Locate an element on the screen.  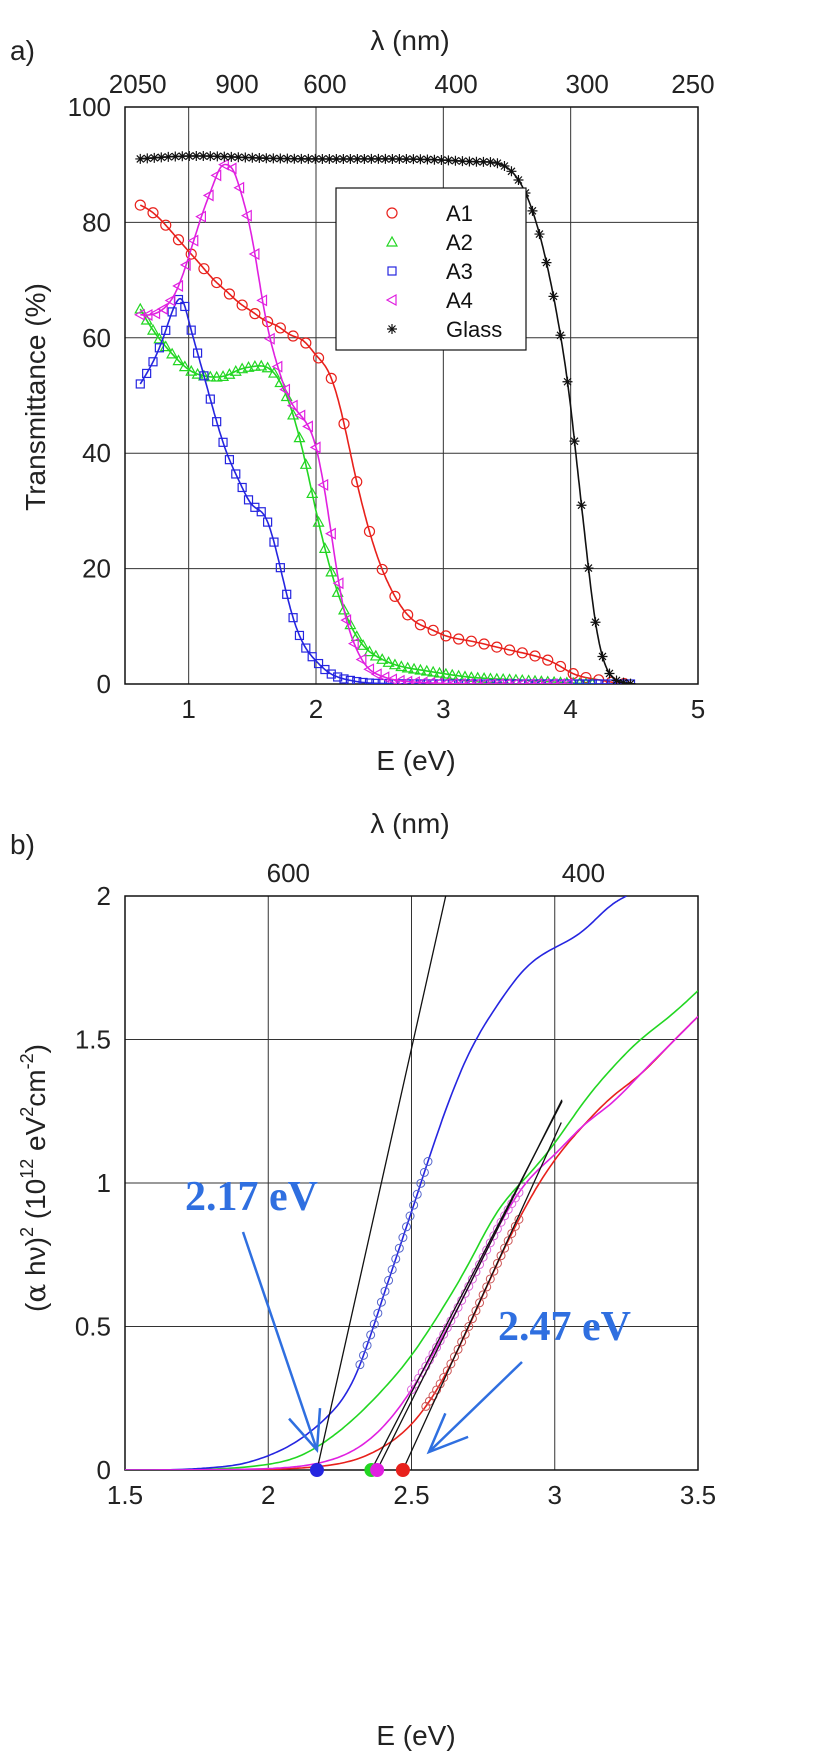
legend-marker-a3 is located at coordinates (392, 271).